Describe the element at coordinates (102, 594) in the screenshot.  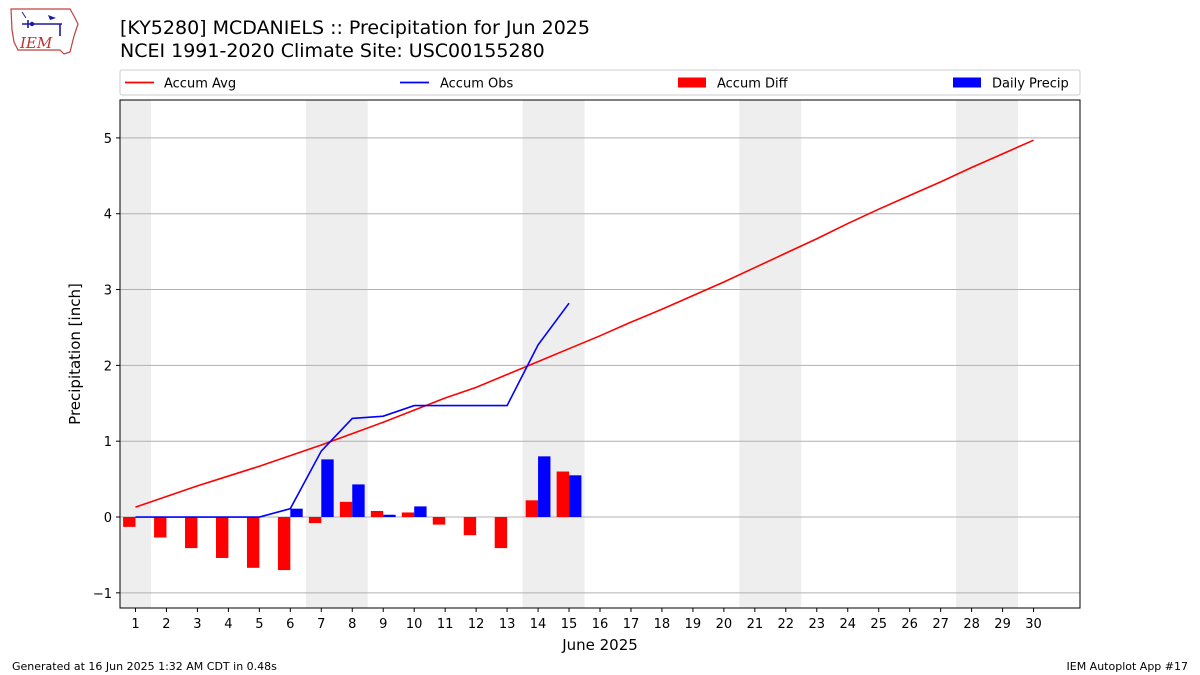
I see `y-tick-label: −1` at that location.